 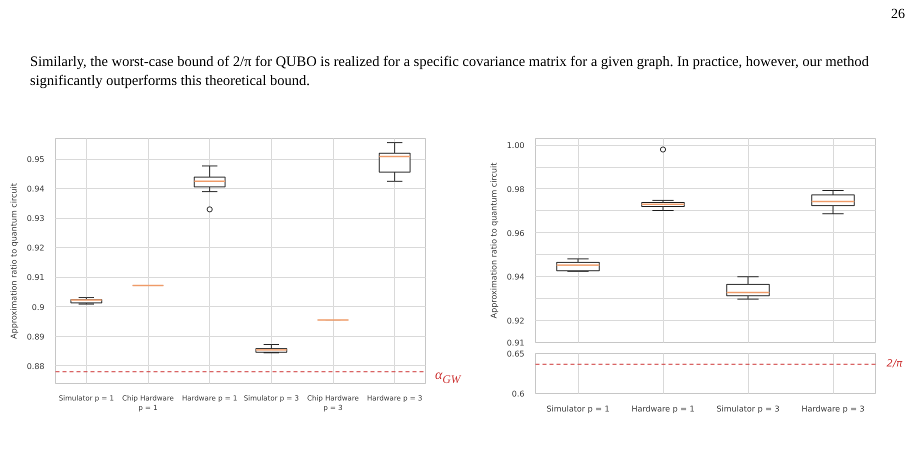 What do you see at coordinates (515, 233) in the screenshot?
I see `y-tick-label: 0.96` at bounding box center [515, 233].